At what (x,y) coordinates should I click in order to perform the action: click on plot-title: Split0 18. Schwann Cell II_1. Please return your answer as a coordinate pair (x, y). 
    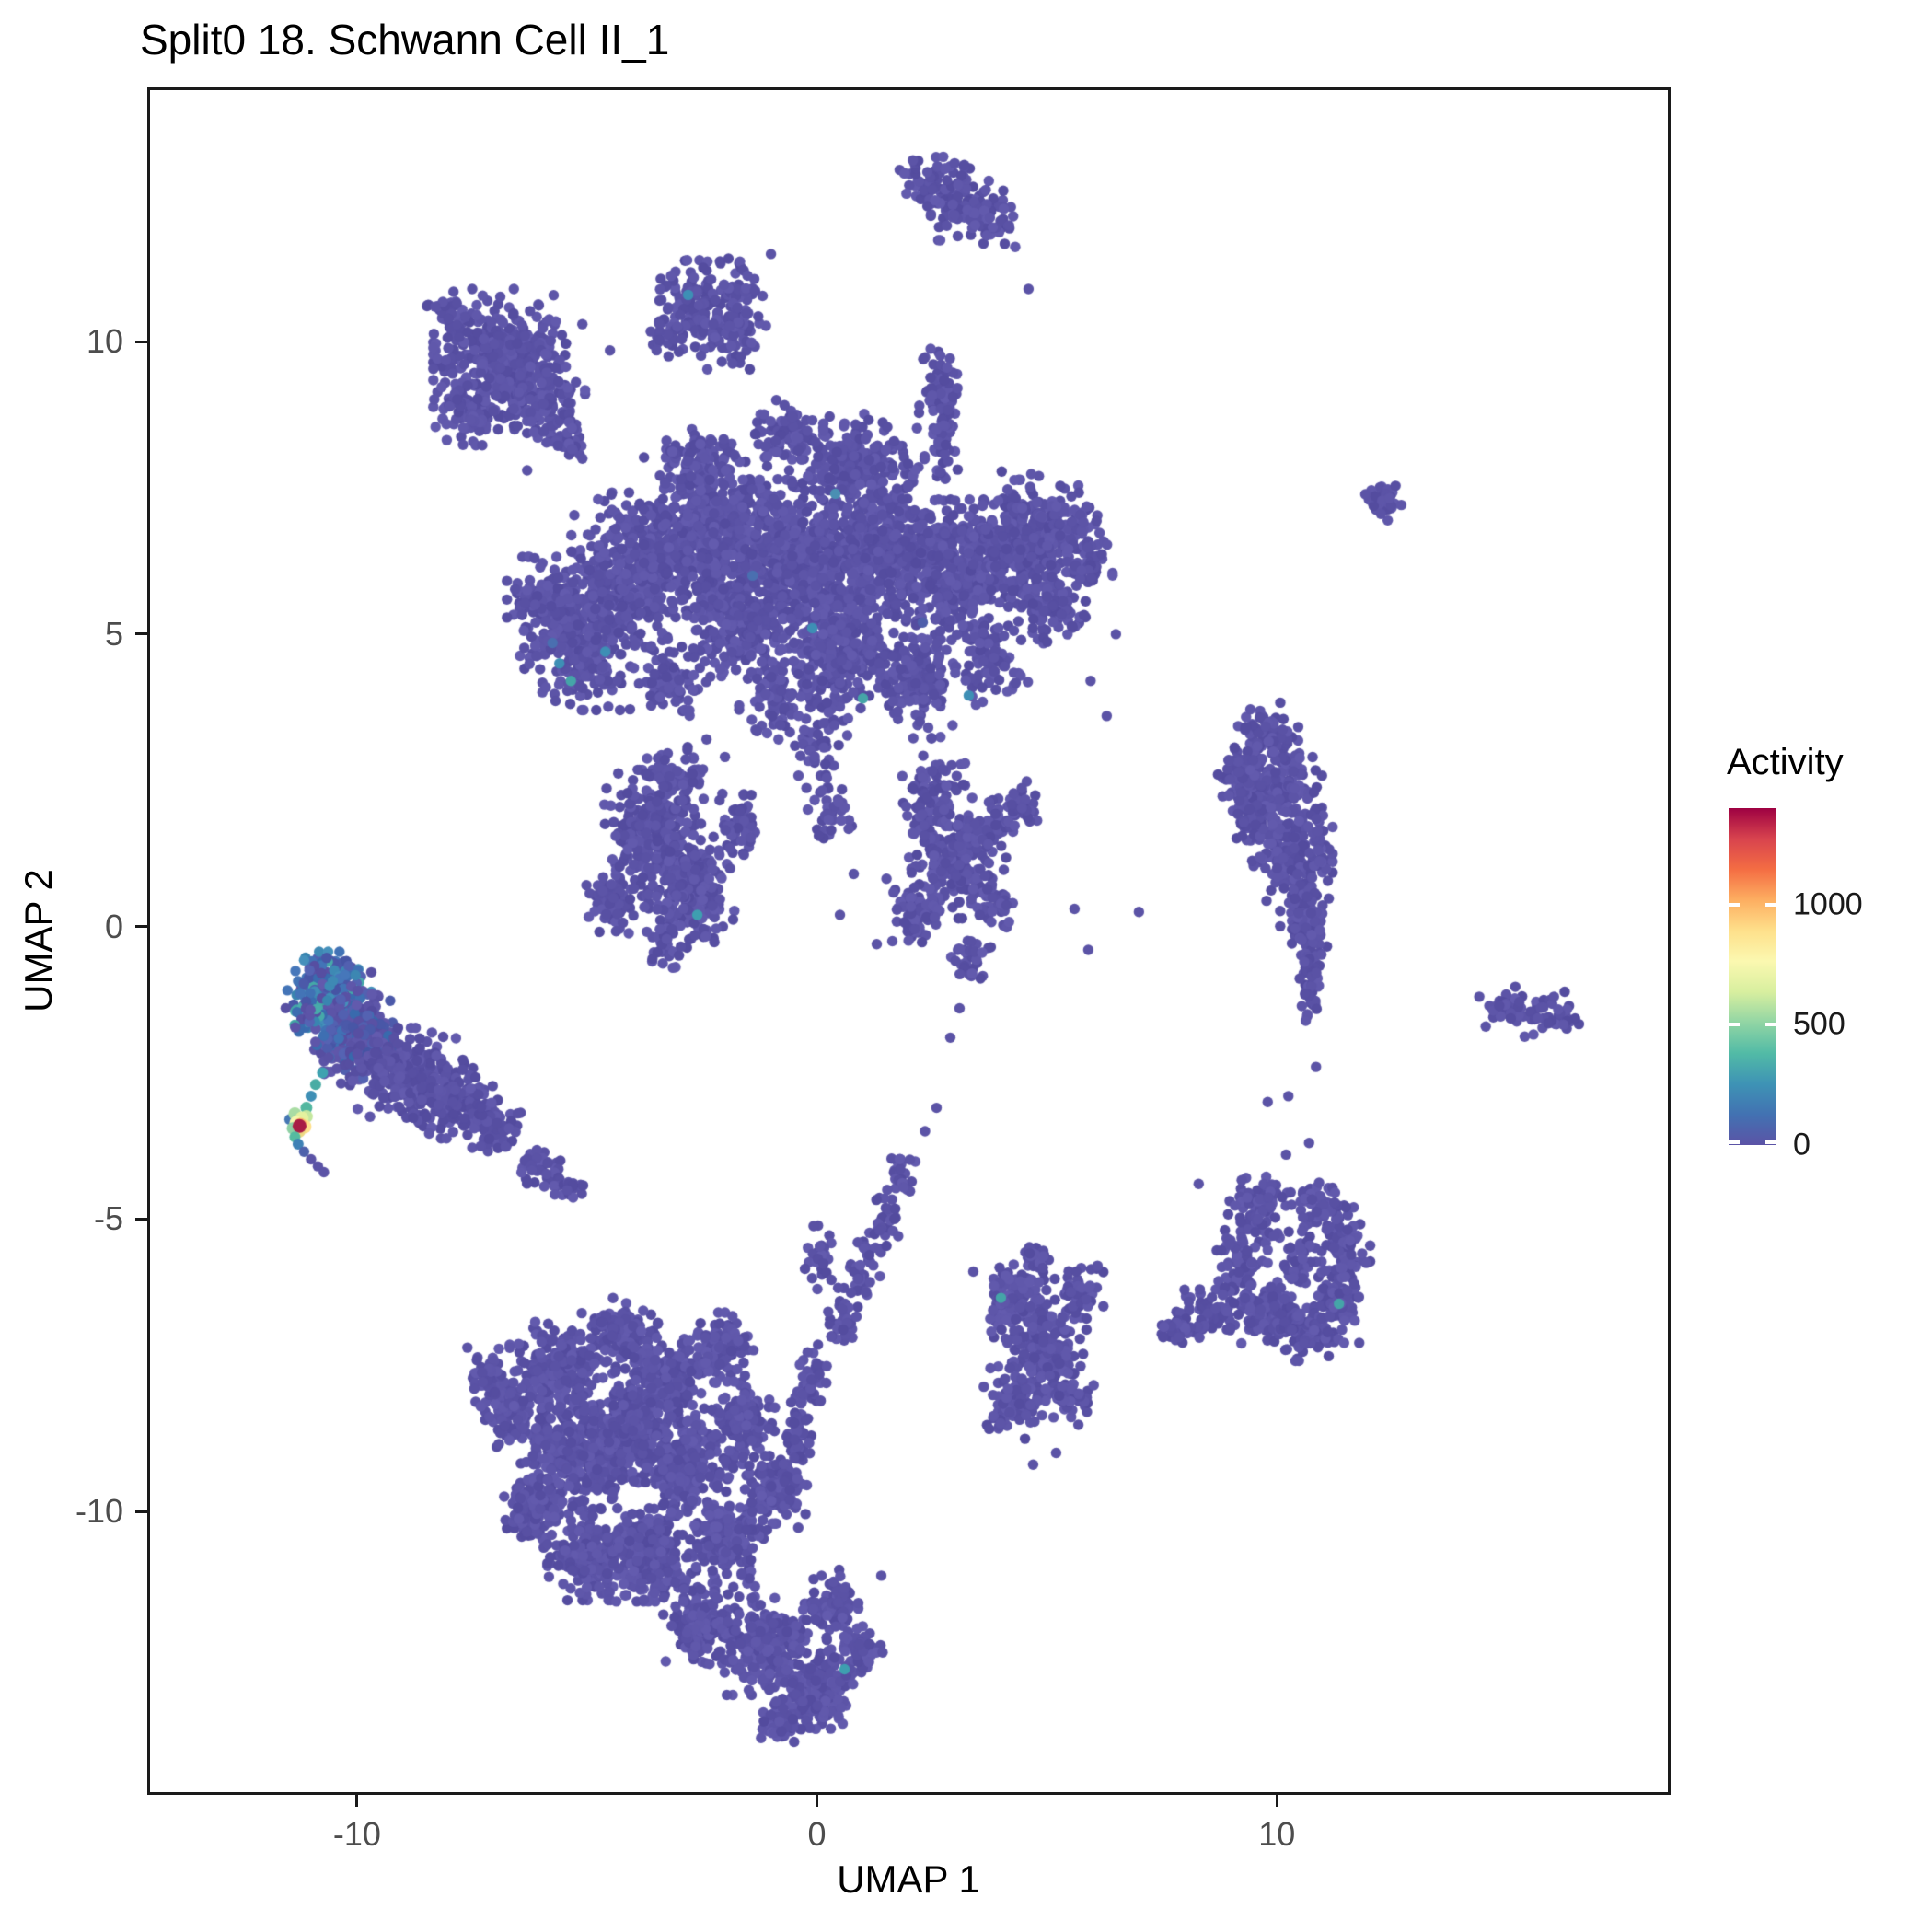
    Looking at the image, I should click on (405, 40).